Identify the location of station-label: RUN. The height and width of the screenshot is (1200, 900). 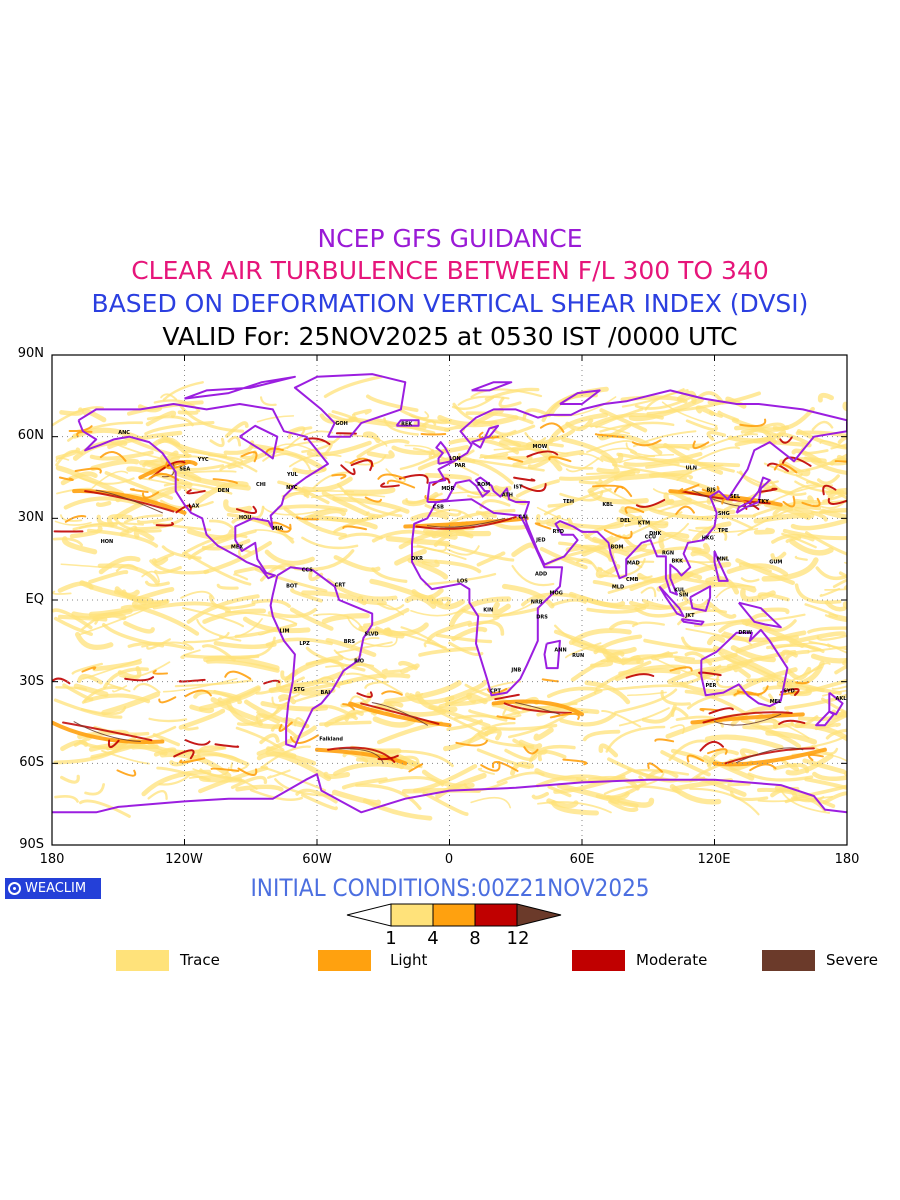
(578, 656).